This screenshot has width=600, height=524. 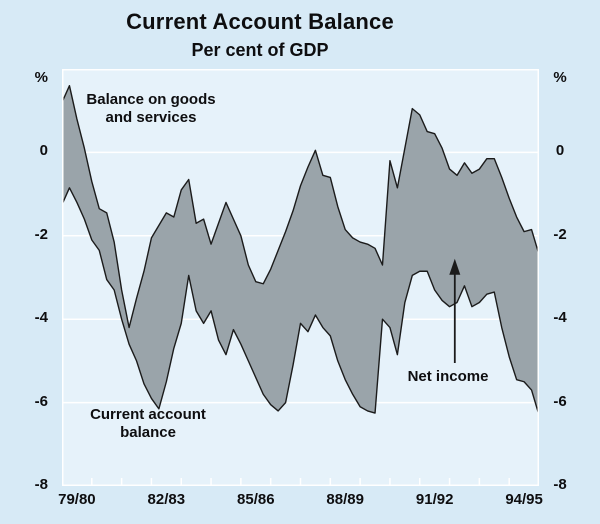 What do you see at coordinates (166, 499) in the screenshot?
I see `x-tick-label: 82/83` at bounding box center [166, 499].